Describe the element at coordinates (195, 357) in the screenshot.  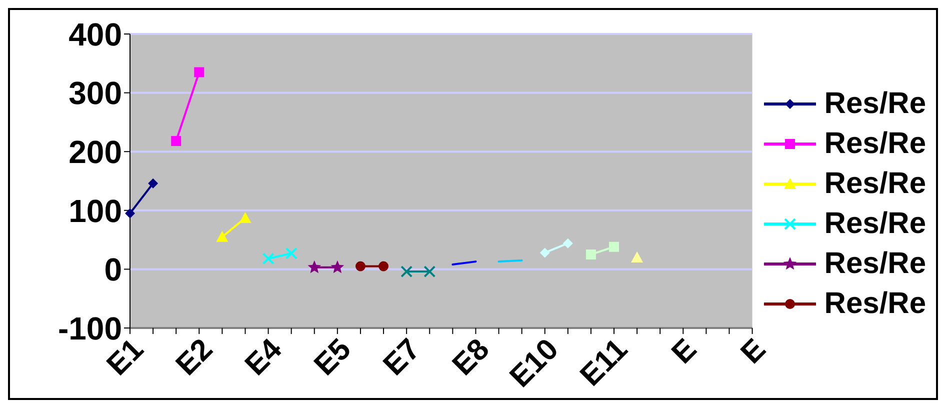
I see `x-tick-label: E2` at that location.